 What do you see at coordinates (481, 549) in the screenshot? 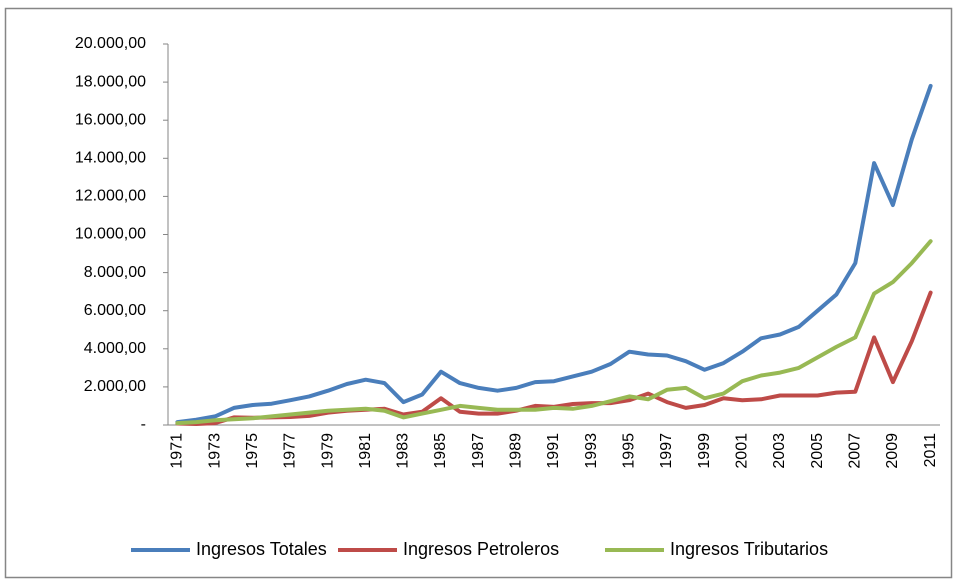
I see `legend-label: Ingresos Petroleros` at bounding box center [481, 549].